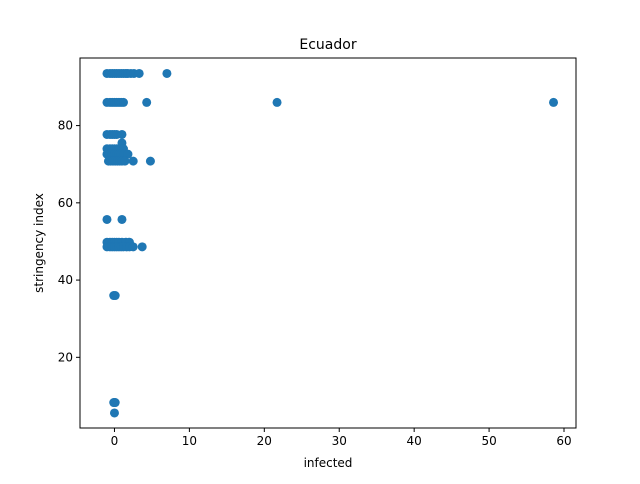  Describe the element at coordinates (189, 441) in the screenshot. I see `x-tick-label: 10` at that location.